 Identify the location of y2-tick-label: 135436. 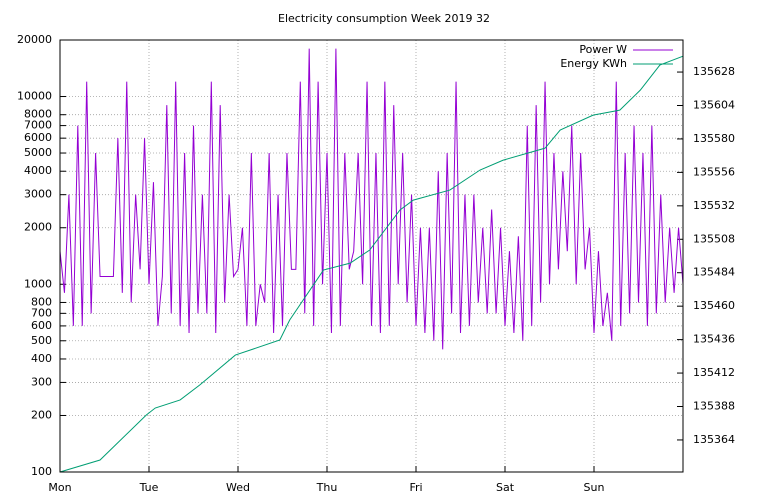
(714, 339).